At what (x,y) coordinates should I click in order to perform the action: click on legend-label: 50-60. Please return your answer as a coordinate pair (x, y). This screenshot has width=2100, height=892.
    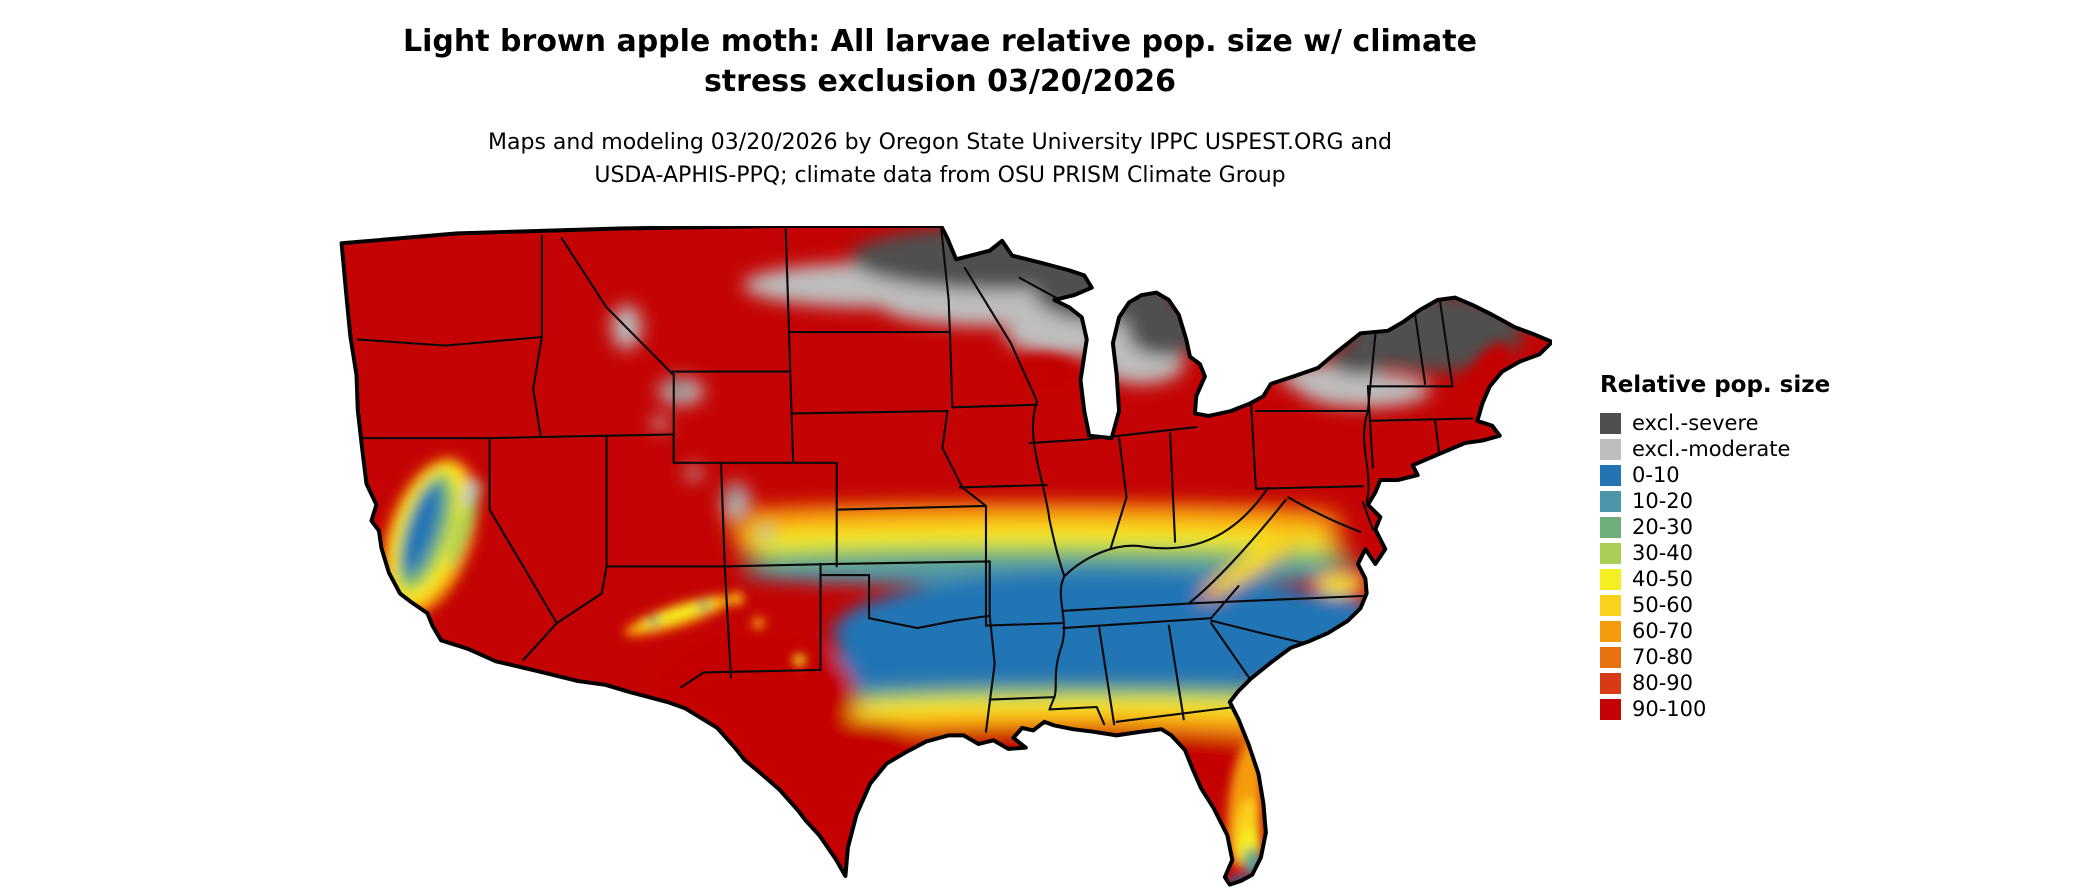
    Looking at the image, I should click on (1663, 605).